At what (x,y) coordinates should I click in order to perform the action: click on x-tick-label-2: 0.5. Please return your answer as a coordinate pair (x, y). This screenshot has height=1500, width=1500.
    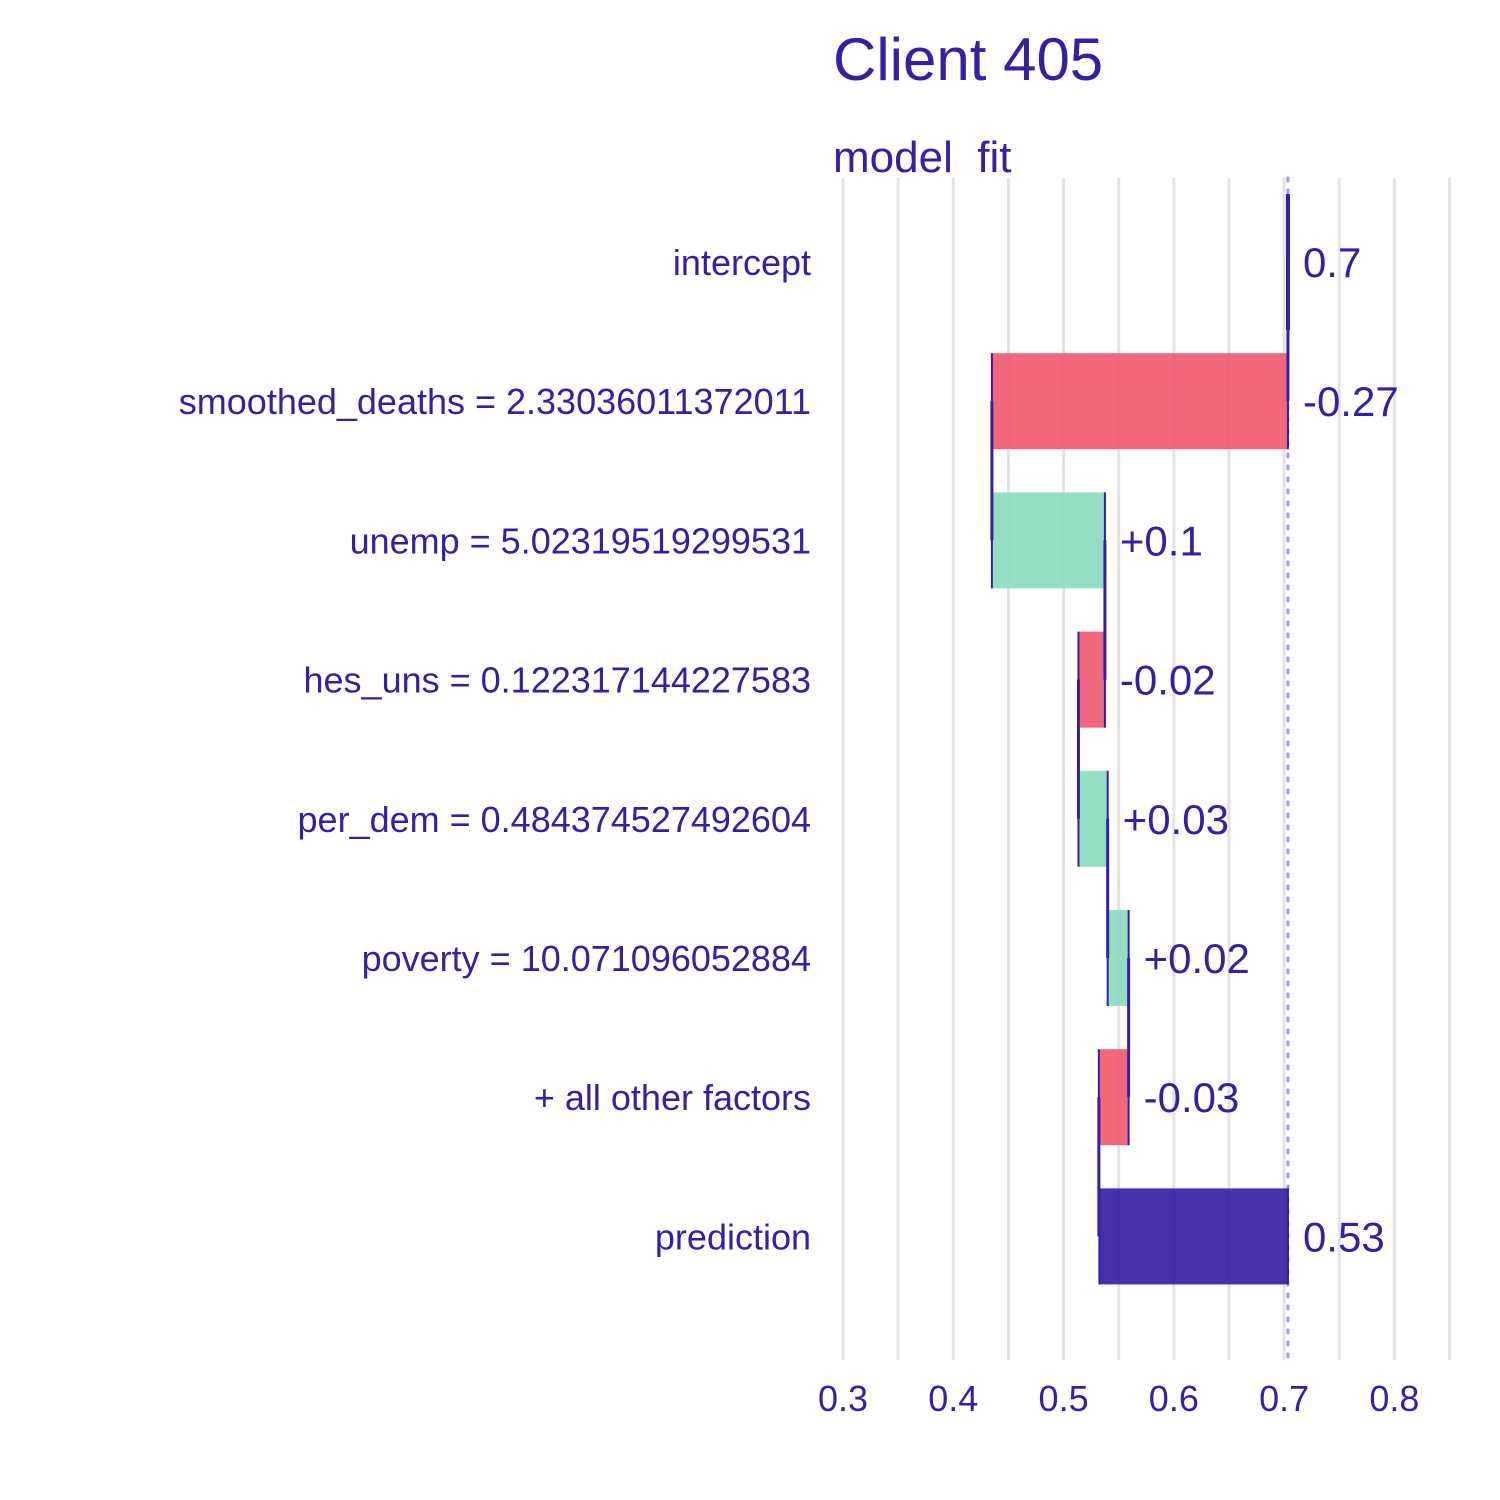
    Looking at the image, I should click on (1064, 1398).